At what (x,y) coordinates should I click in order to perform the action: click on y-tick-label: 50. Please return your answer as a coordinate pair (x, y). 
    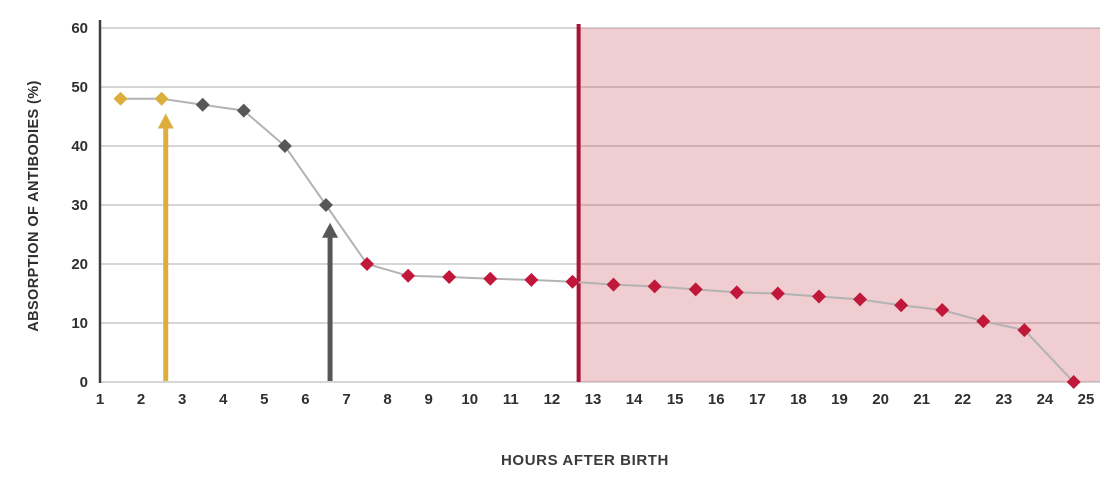
    Looking at the image, I should click on (79, 87).